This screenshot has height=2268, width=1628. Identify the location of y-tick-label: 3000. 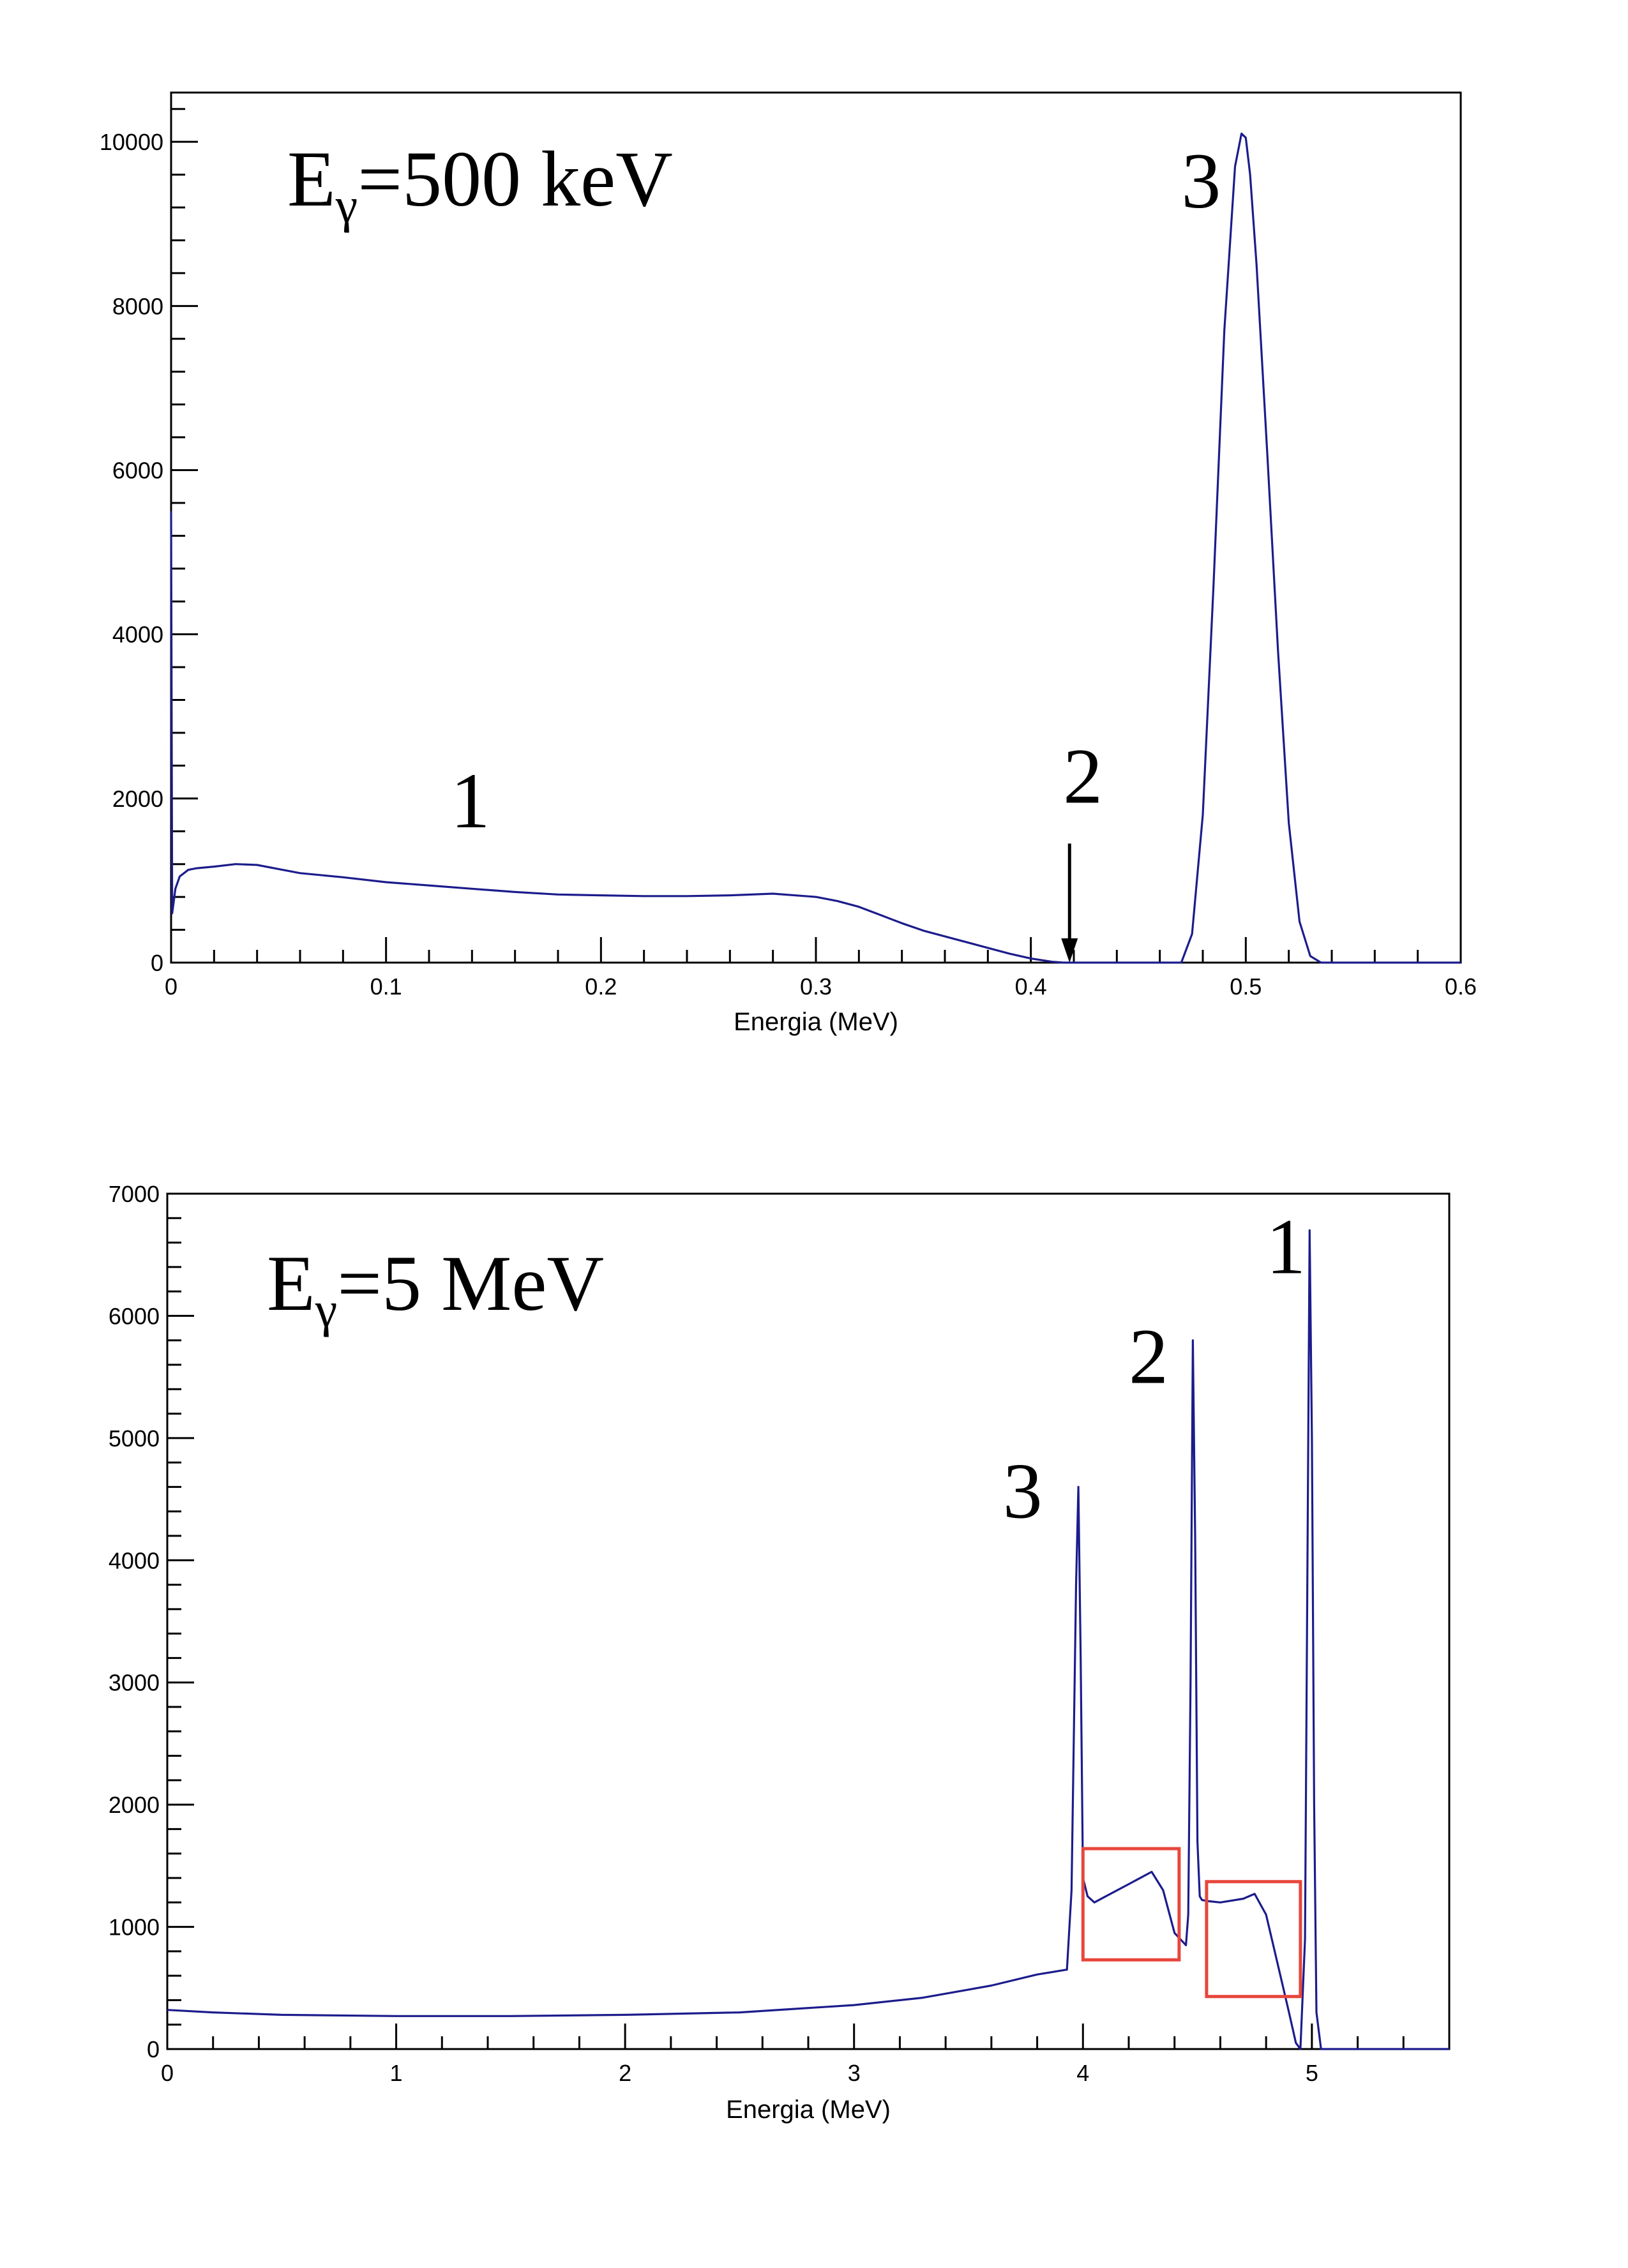
(134, 1683).